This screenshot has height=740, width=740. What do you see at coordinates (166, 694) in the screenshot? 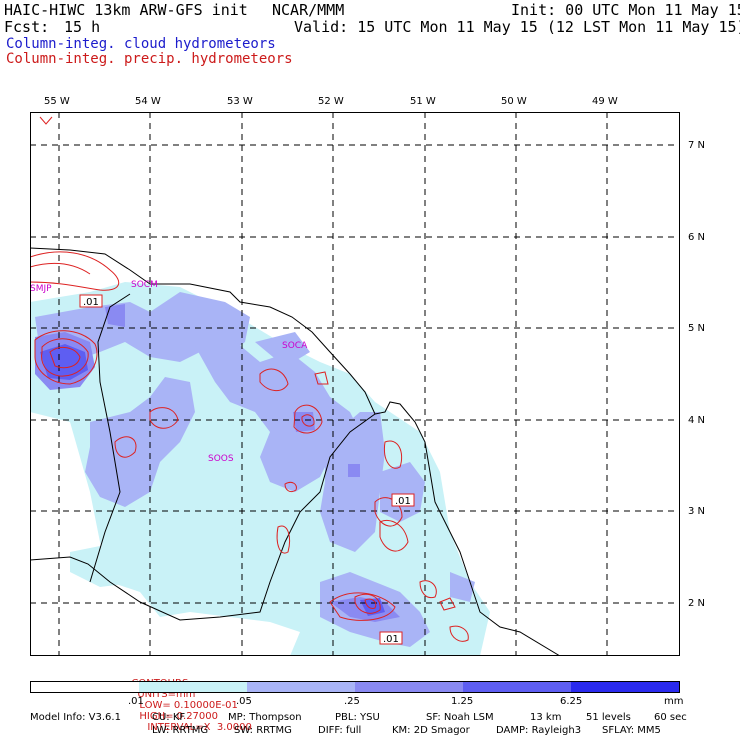
I see `contours-units: UNITS=mm` at bounding box center [166, 694].